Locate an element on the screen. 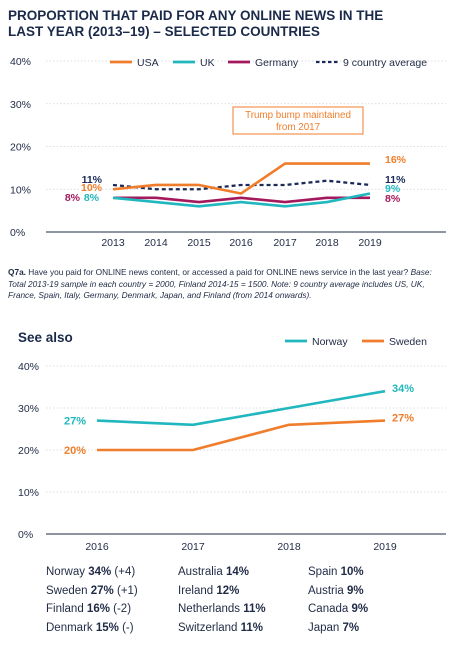  annotation-line-1: Trump bump maintained is located at coordinates (298, 115).